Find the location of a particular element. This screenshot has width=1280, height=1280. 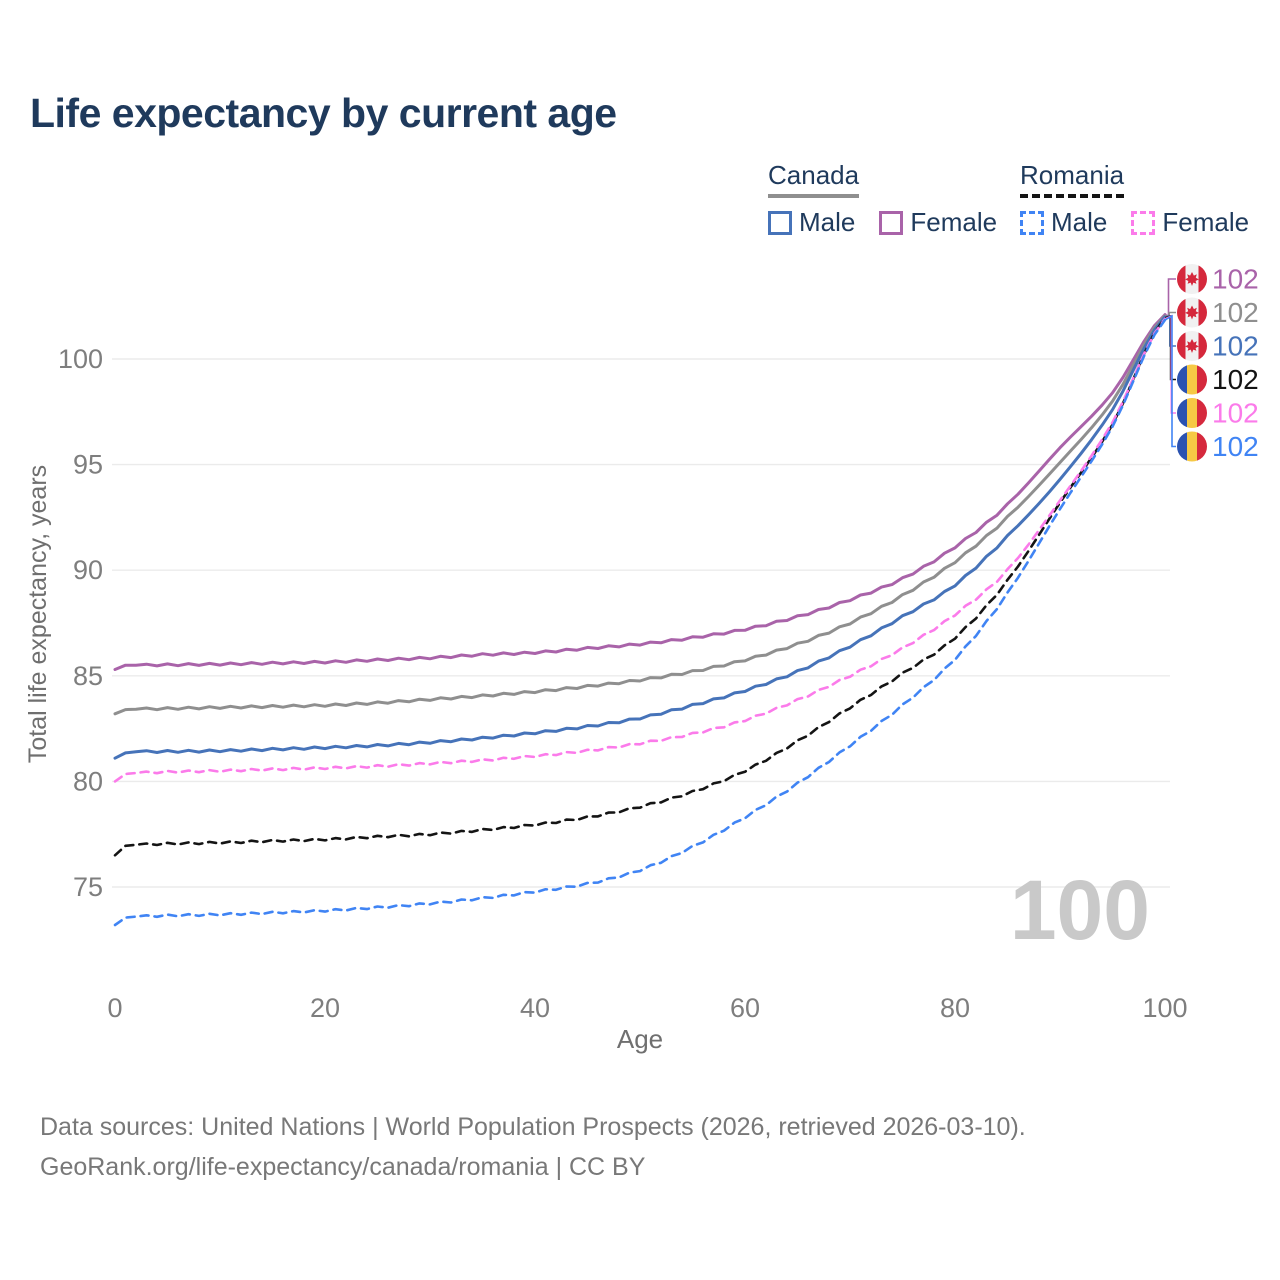

end-value-label-romania-female: 102 is located at coordinates (1235, 413).